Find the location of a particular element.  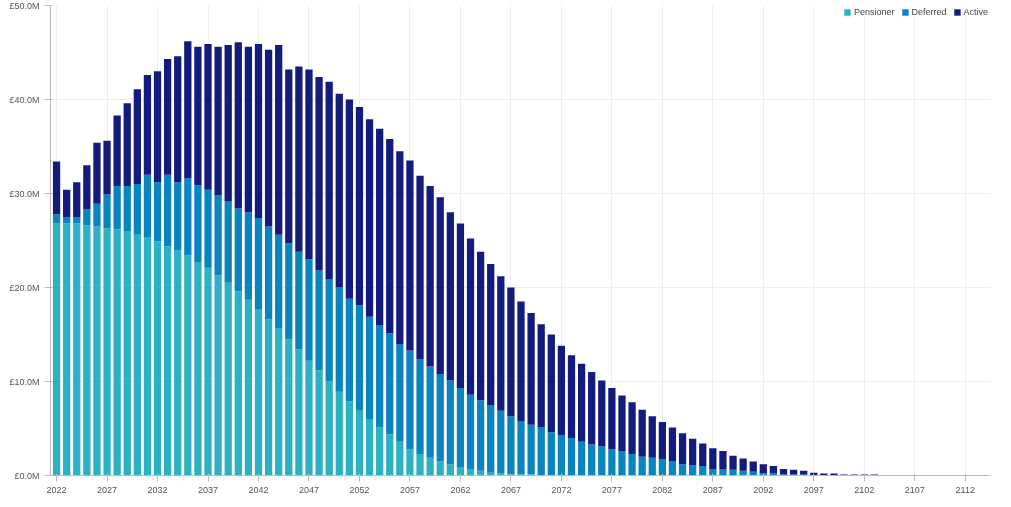

x-tick-label: 2022 is located at coordinates (56, 489).